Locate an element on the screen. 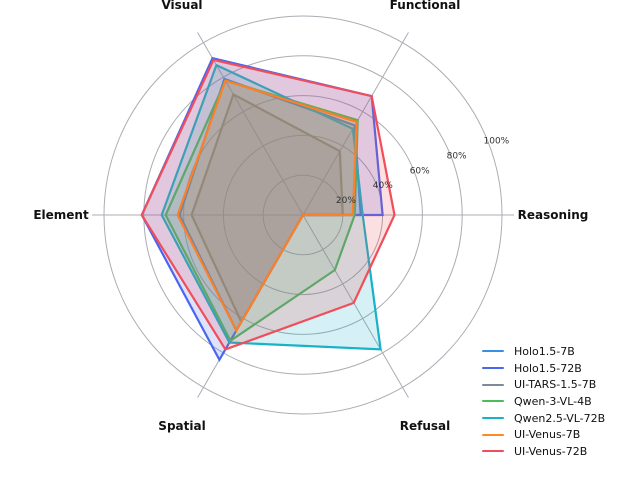  axis-label-visual: Visual is located at coordinates (181, 6).